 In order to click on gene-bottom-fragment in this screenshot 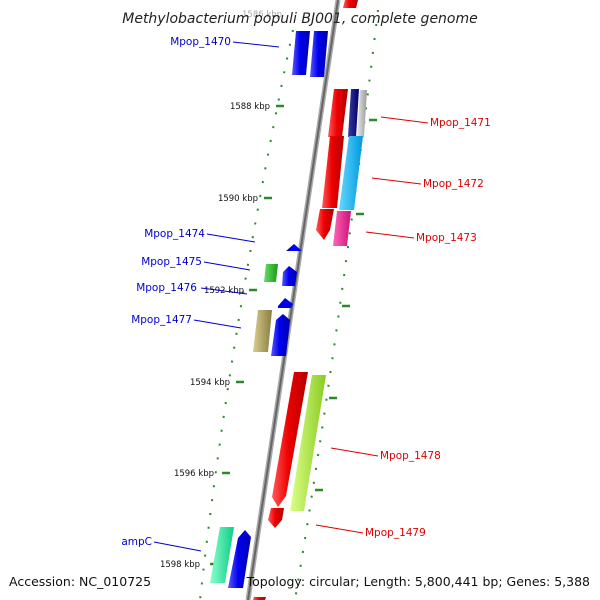, I will do `click(259, 598)`.